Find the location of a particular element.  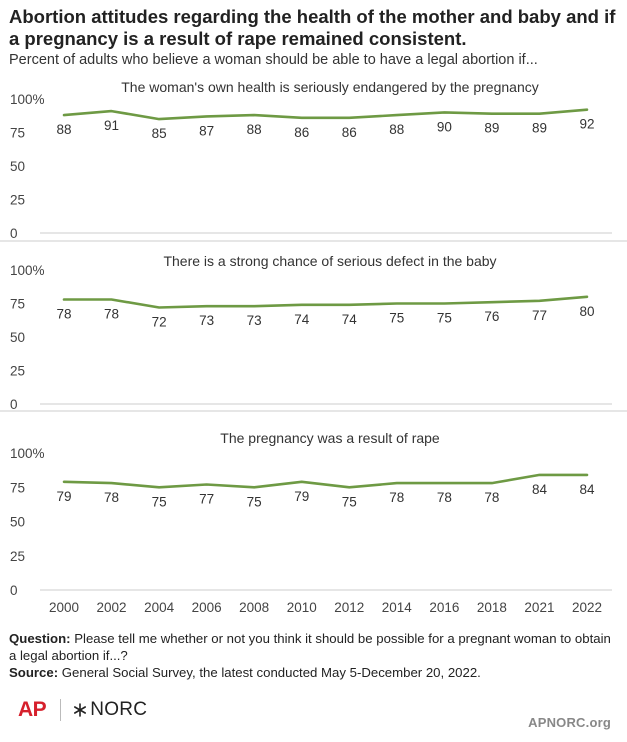

source-label: Source: is located at coordinates (34, 672).